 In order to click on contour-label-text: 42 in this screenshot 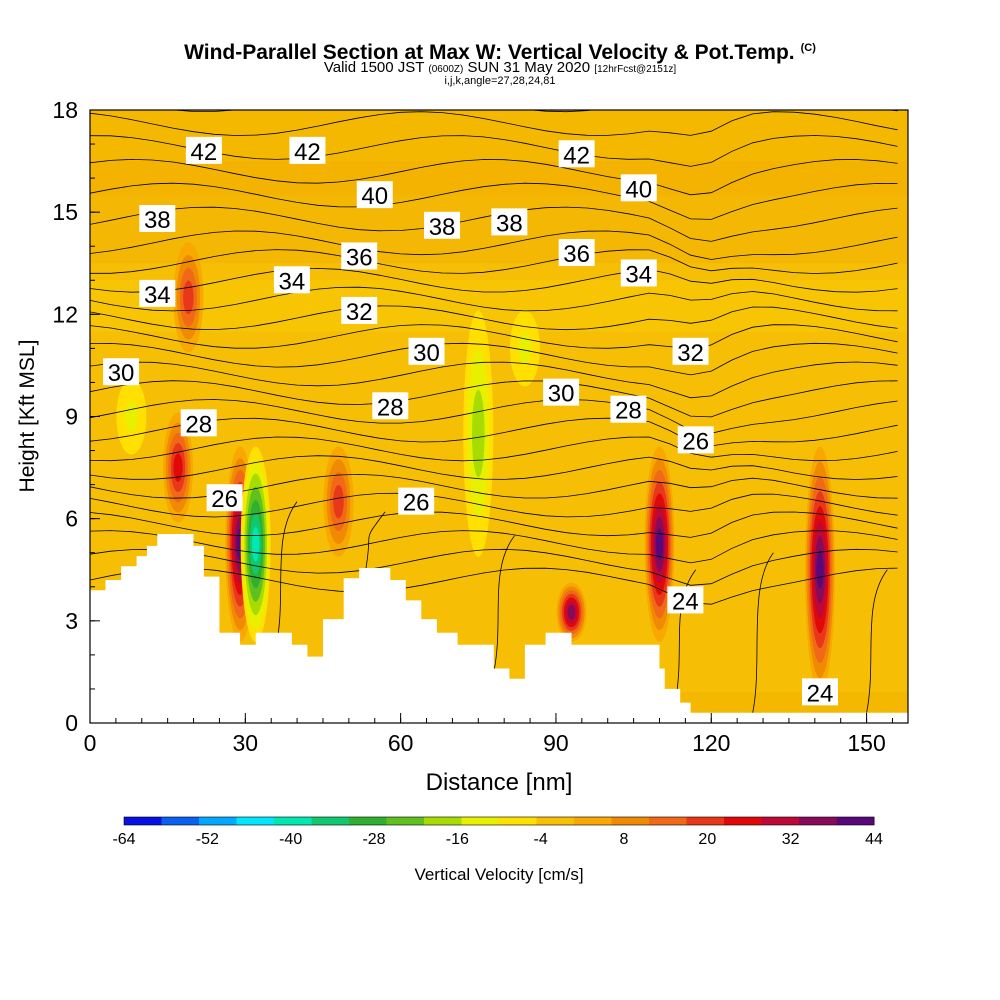, I will do `click(576, 155)`.